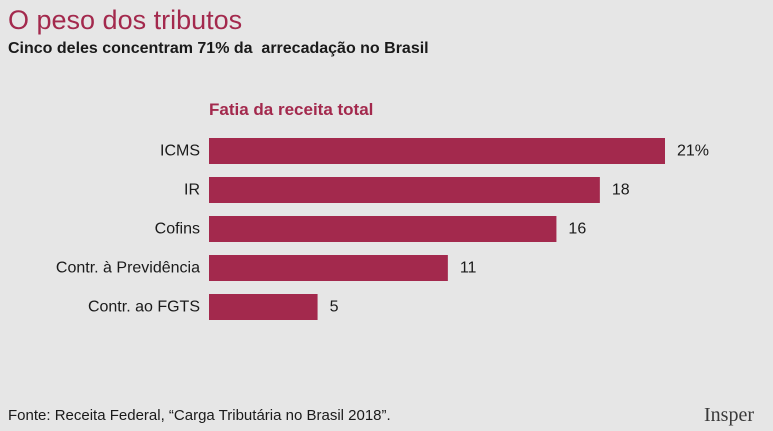 The image size is (773, 431). Describe the element at coordinates (577, 229) in the screenshot. I see `value-label: 16` at that location.